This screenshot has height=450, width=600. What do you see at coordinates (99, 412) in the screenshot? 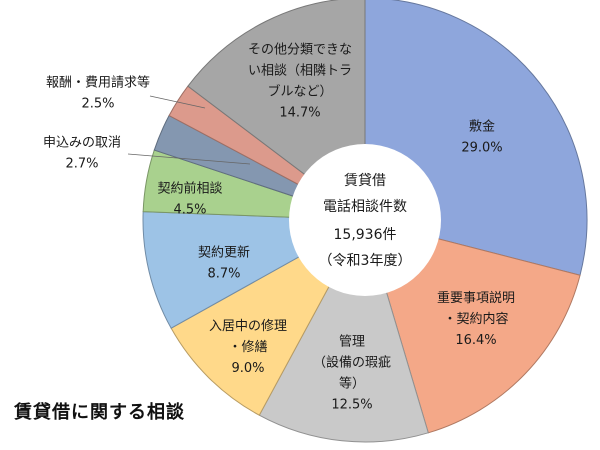
I see `chart-title: 賃貸借に関する相談` at bounding box center [99, 412].